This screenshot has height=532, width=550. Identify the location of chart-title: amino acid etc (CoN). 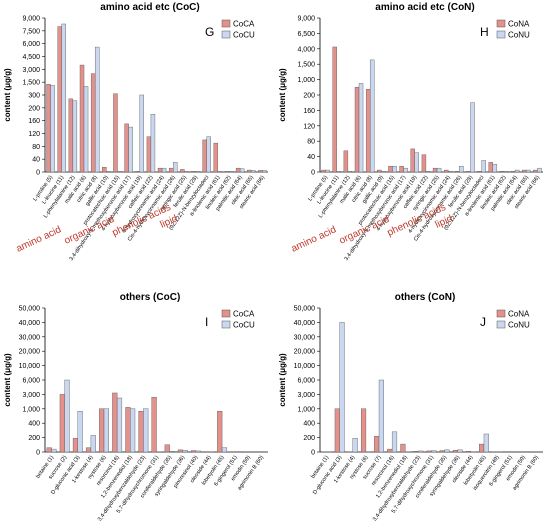
(424, 7).